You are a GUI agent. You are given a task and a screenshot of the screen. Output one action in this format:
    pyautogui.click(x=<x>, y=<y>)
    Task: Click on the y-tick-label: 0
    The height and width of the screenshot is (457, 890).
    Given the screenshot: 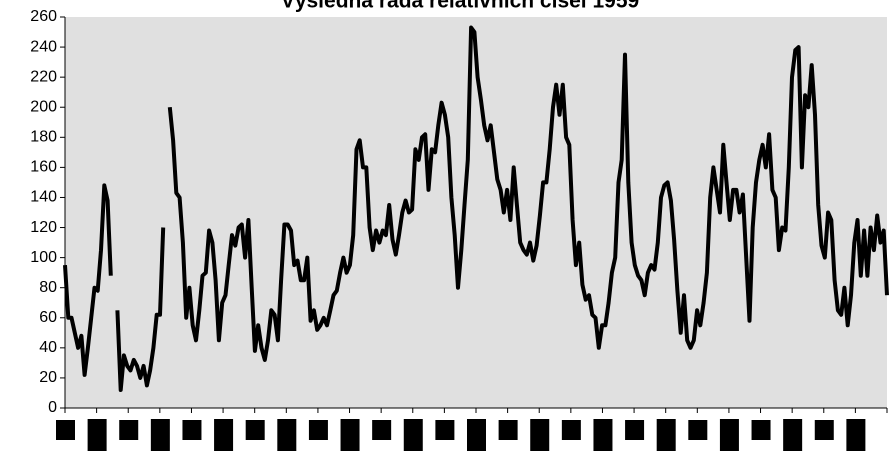 What is the action you would take?
    pyautogui.click(x=52, y=407)
    